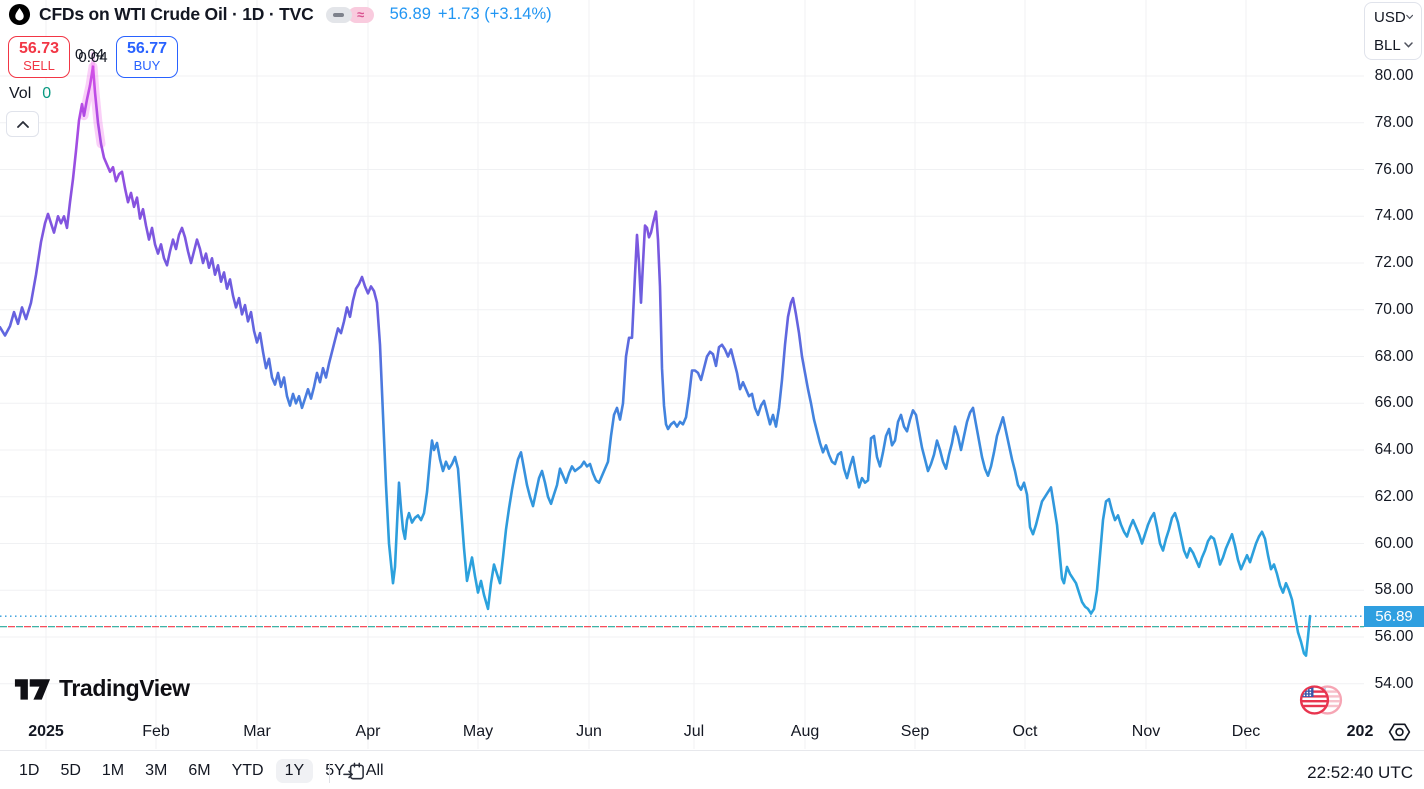 The height and width of the screenshot is (789, 1424). I want to click on price-tick-label: 68.00, so click(1394, 356).